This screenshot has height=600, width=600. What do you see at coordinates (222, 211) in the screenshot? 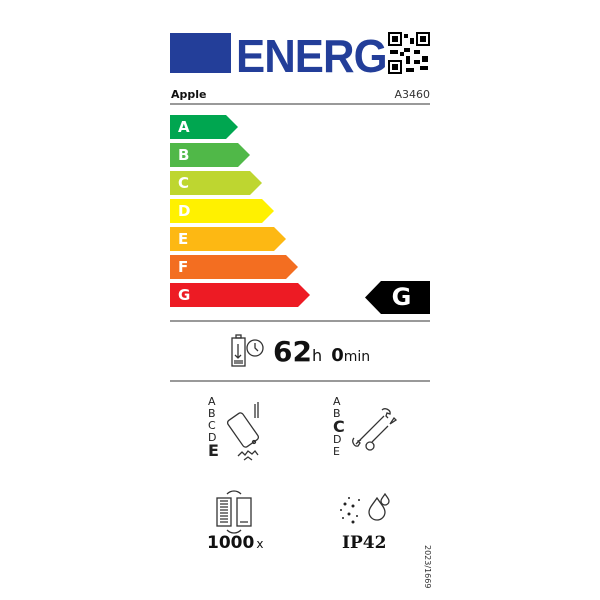
I see `energy-class-bar-d: D` at bounding box center [222, 211].